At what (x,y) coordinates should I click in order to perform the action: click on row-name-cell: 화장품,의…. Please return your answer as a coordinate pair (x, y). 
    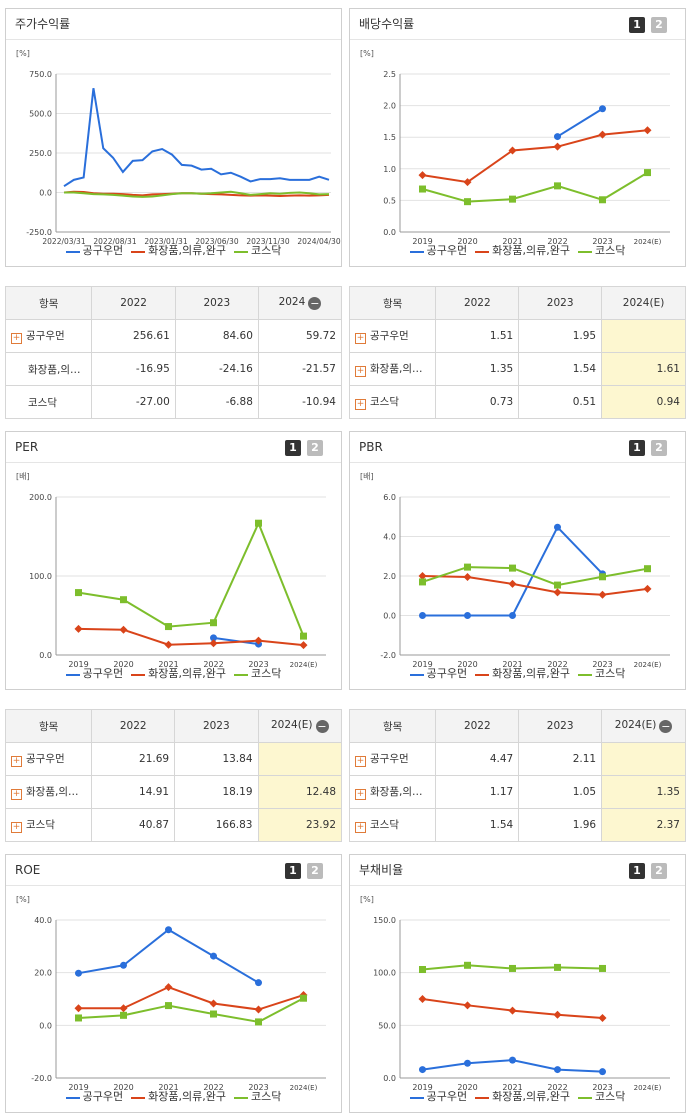
    Looking at the image, I should click on (48, 369).